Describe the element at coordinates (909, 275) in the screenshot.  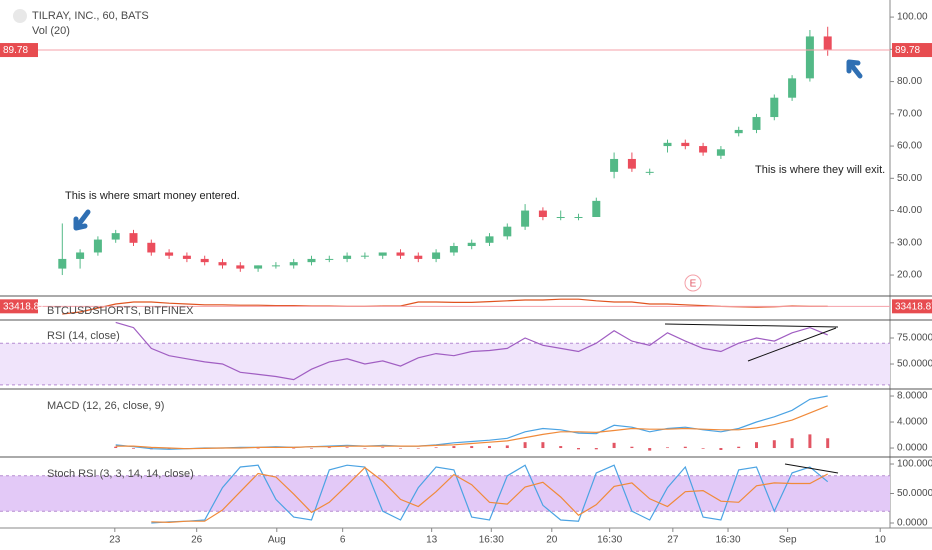
I see `y-tick-label: 20.00` at that location.